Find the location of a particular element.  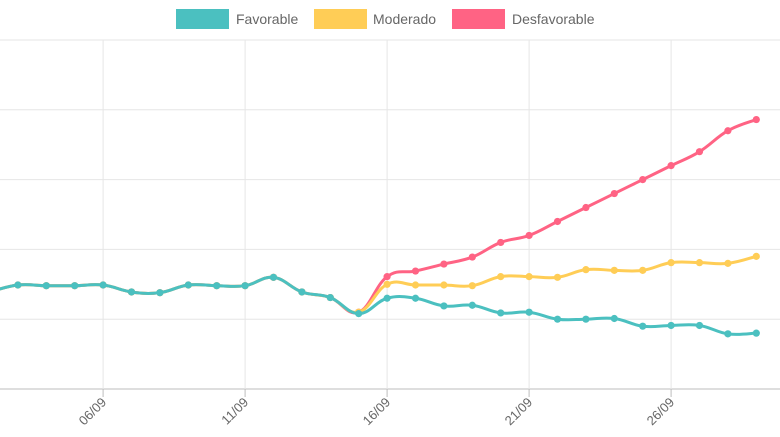

legend-item-favorable: Favorable is located at coordinates (237, 19).